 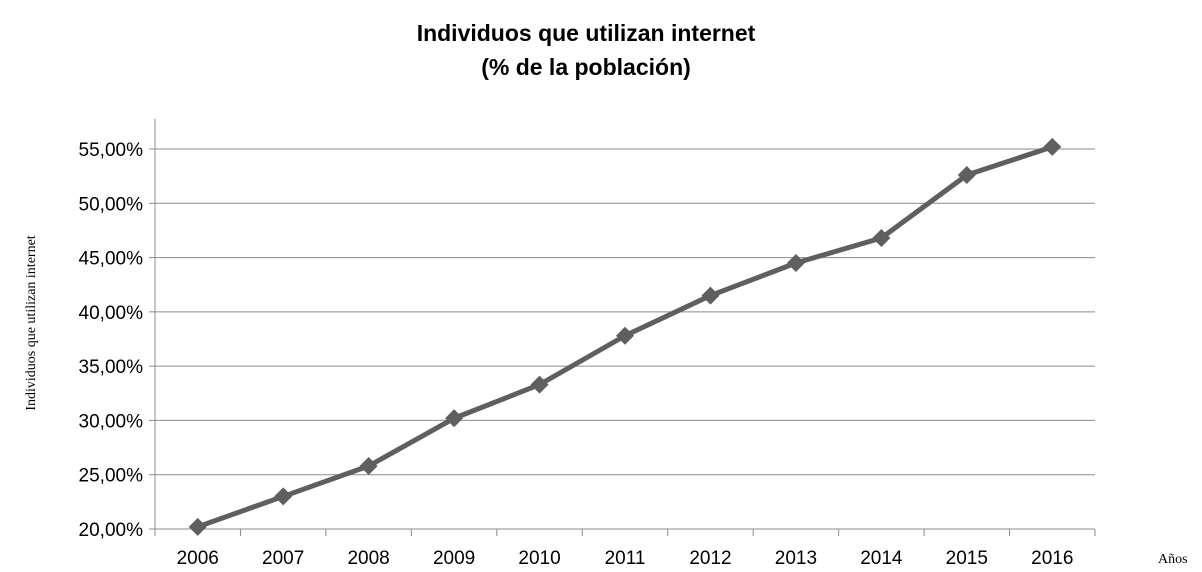 I want to click on y-tick-label: 25,00%, so click(x=111, y=476).